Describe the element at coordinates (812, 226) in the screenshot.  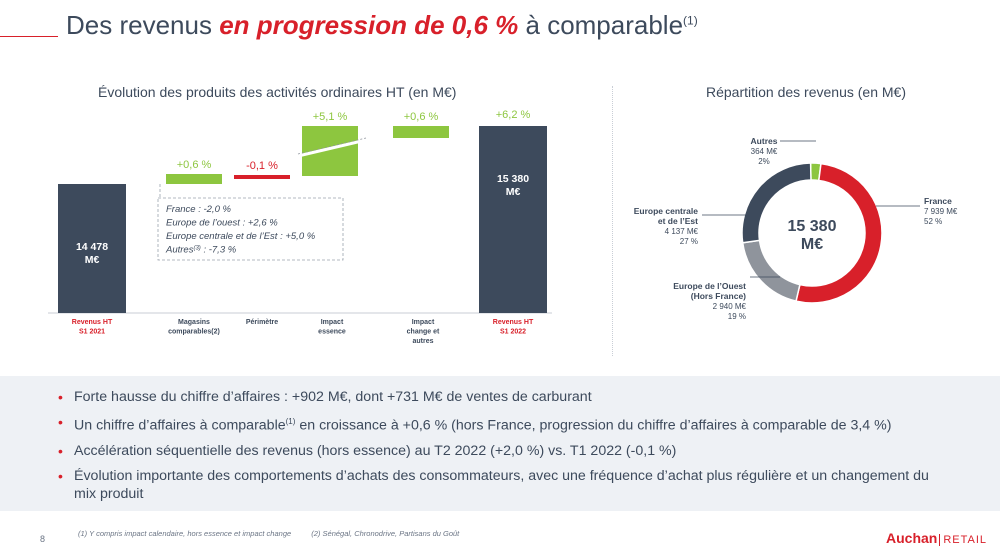
I see `donut-center-label: 15 380` at that location.